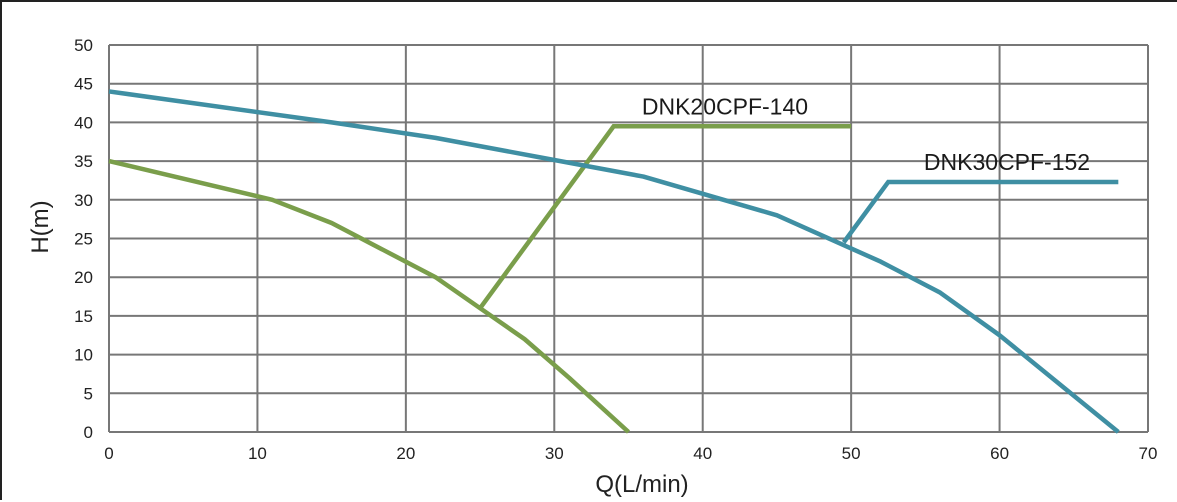  What do you see at coordinates (83, 45) in the screenshot?
I see `y-tick-label: 50` at bounding box center [83, 45].